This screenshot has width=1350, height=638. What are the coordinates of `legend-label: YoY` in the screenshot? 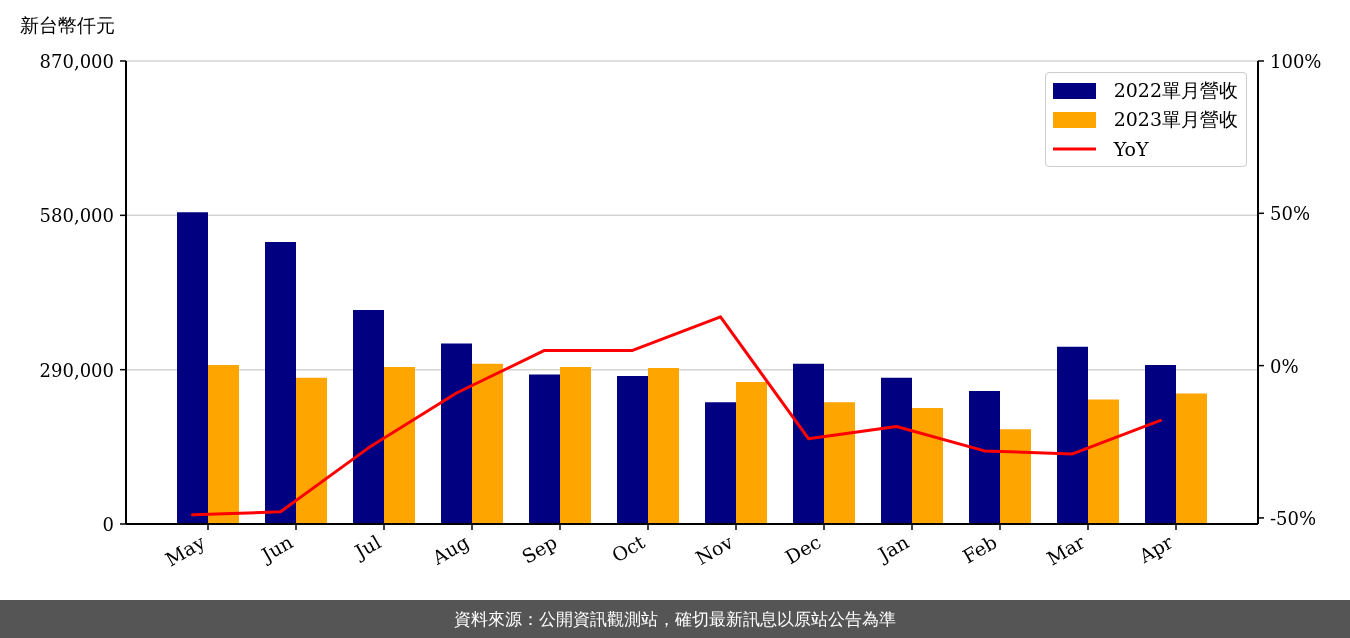 It's located at (1131, 148).